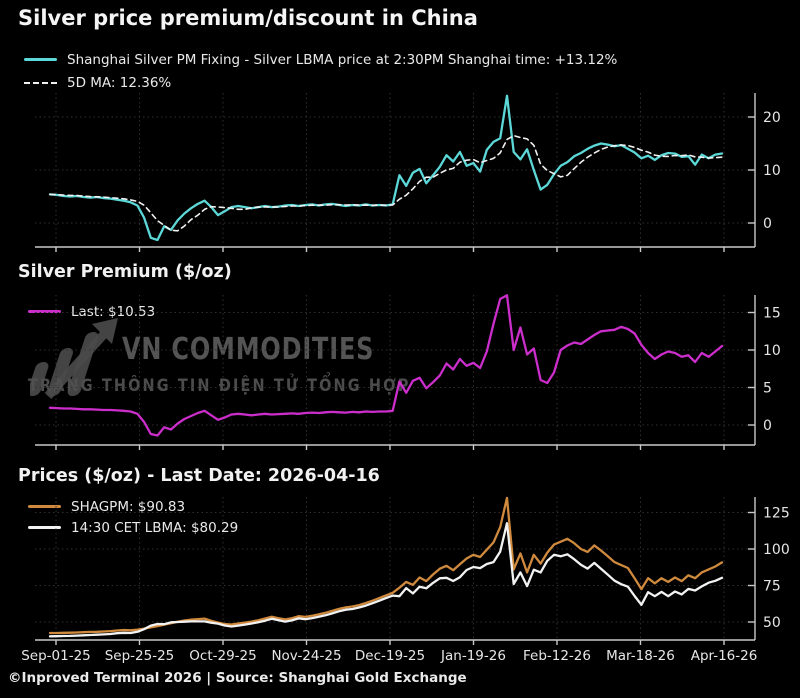 Image resolution: width=800 pixels, height=698 pixels. Describe the element at coordinates (390, 656) in the screenshot. I see `x-tick-label: Dec-19-25` at that location.